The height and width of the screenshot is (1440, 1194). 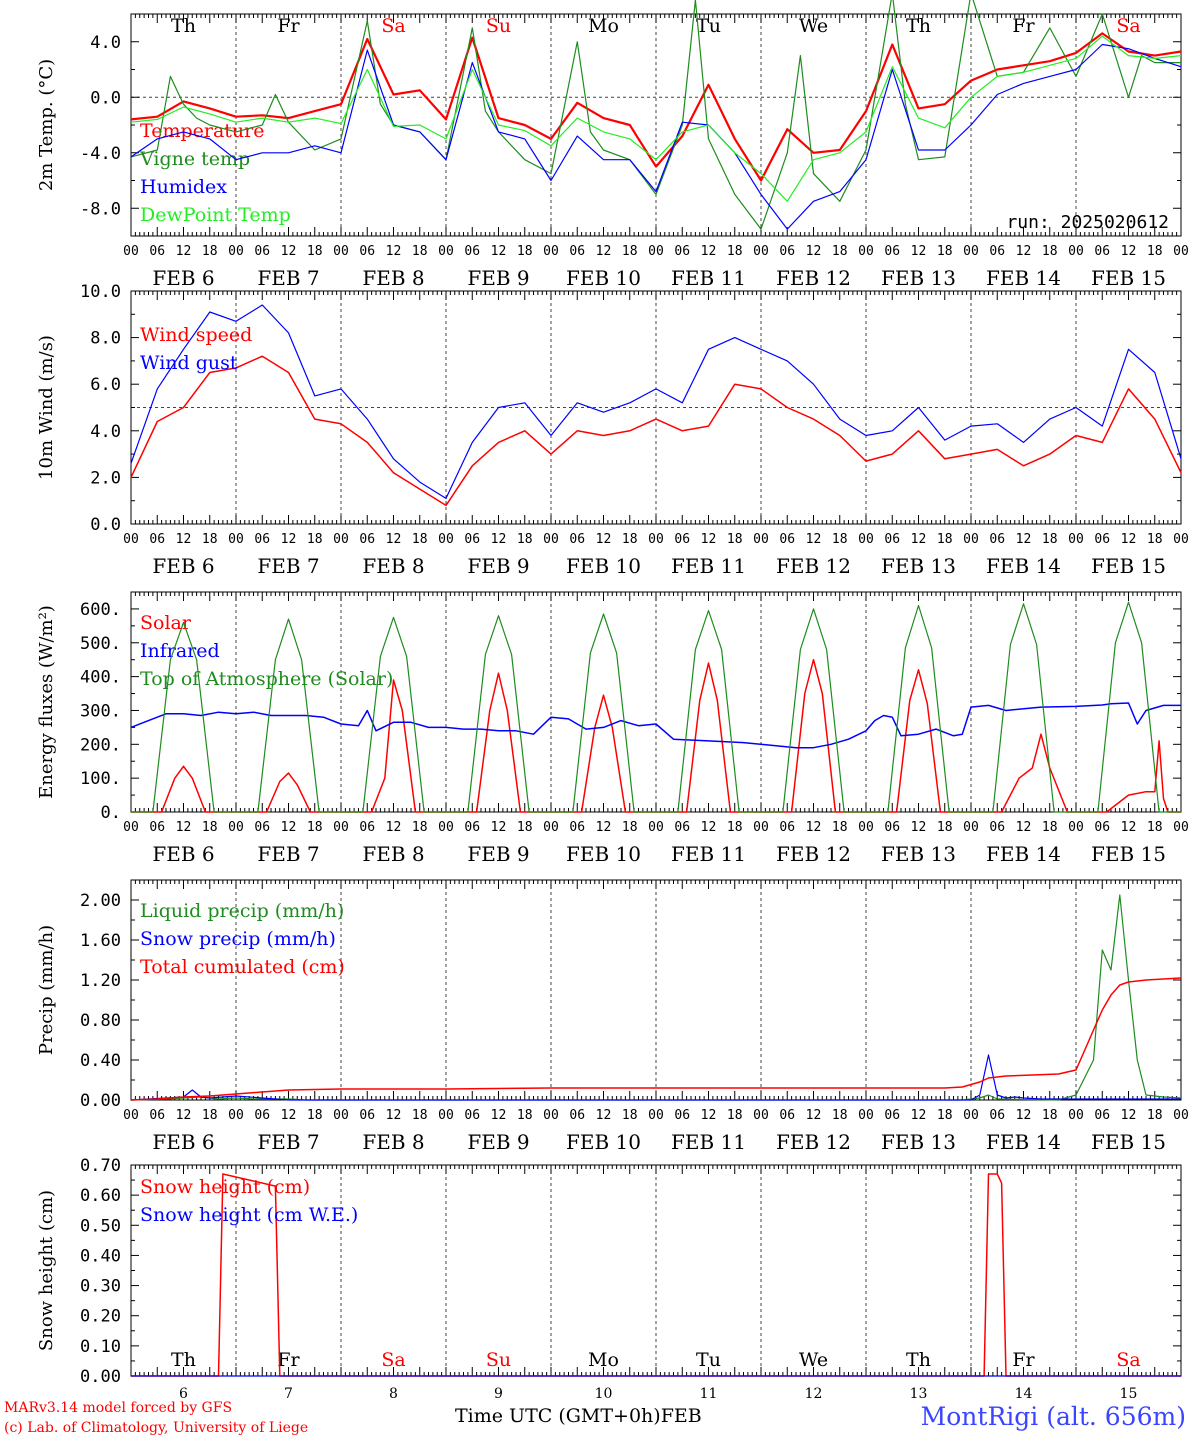 What do you see at coordinates (189, 363) in the screenshot?
I see `legend-entry: Wind gust` at bounding box center [189, 363].